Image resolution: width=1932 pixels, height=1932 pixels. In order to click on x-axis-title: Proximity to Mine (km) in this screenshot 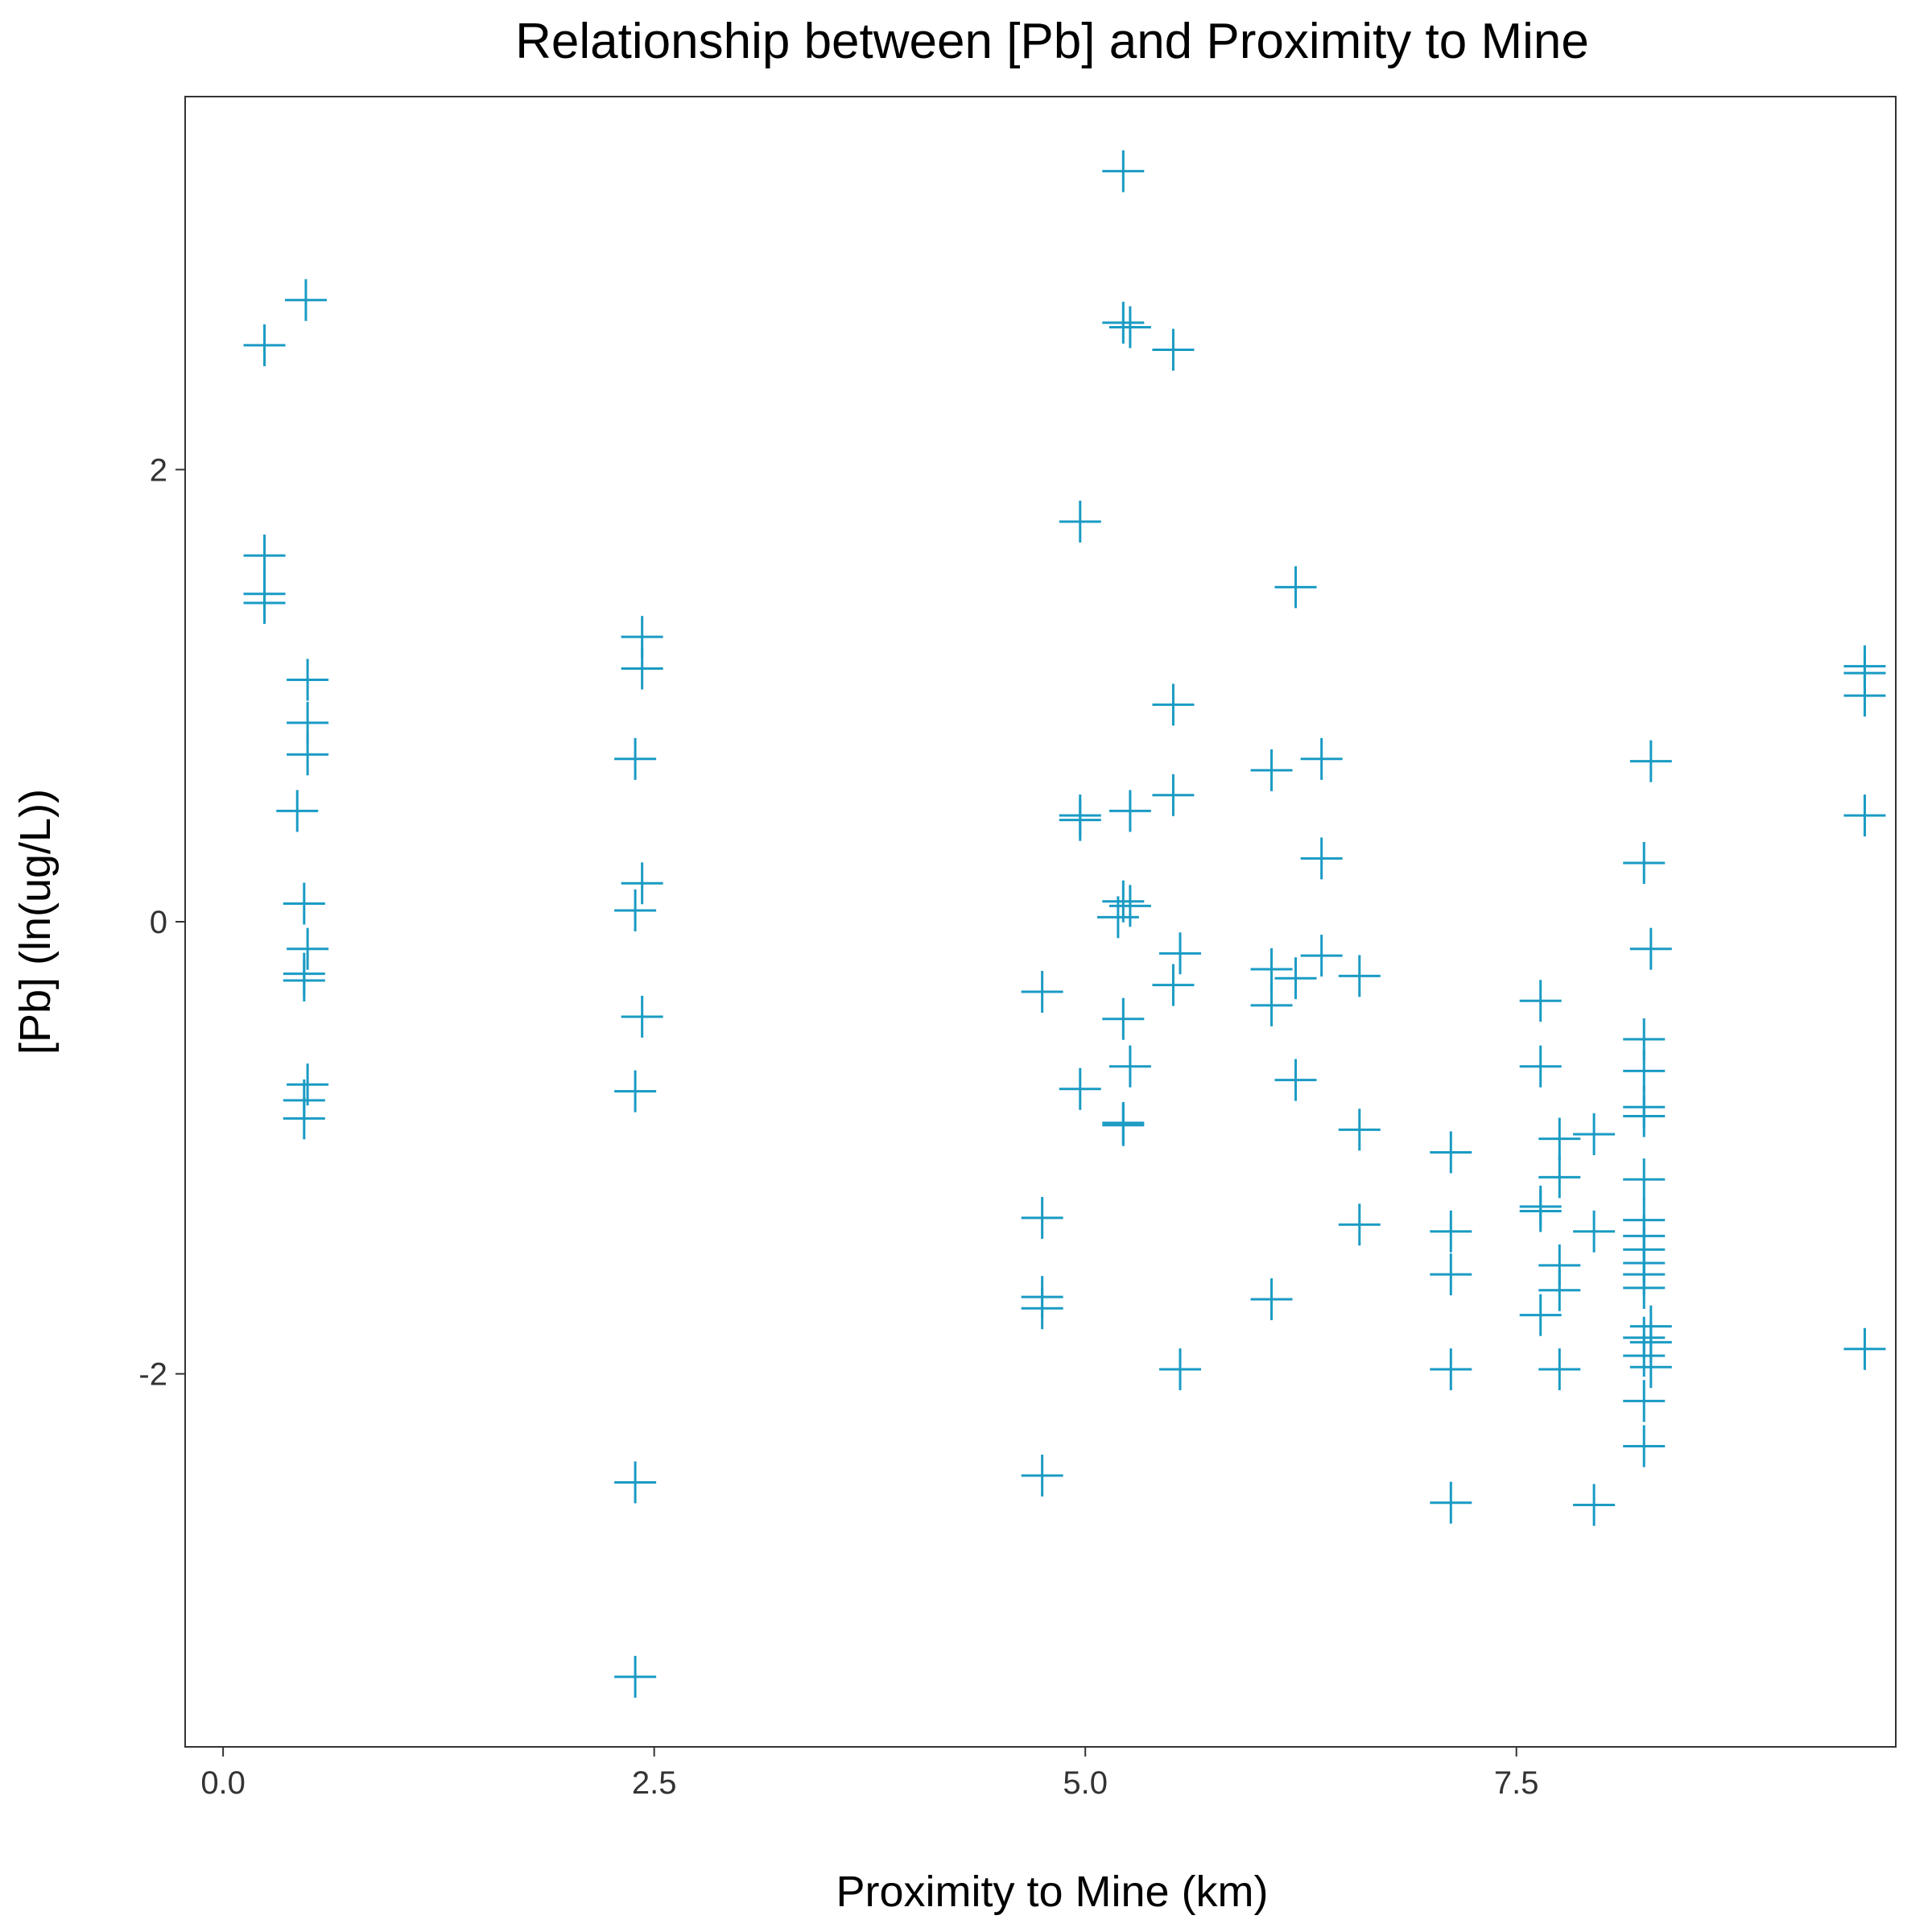, I will do `click(1052, 1892)`.